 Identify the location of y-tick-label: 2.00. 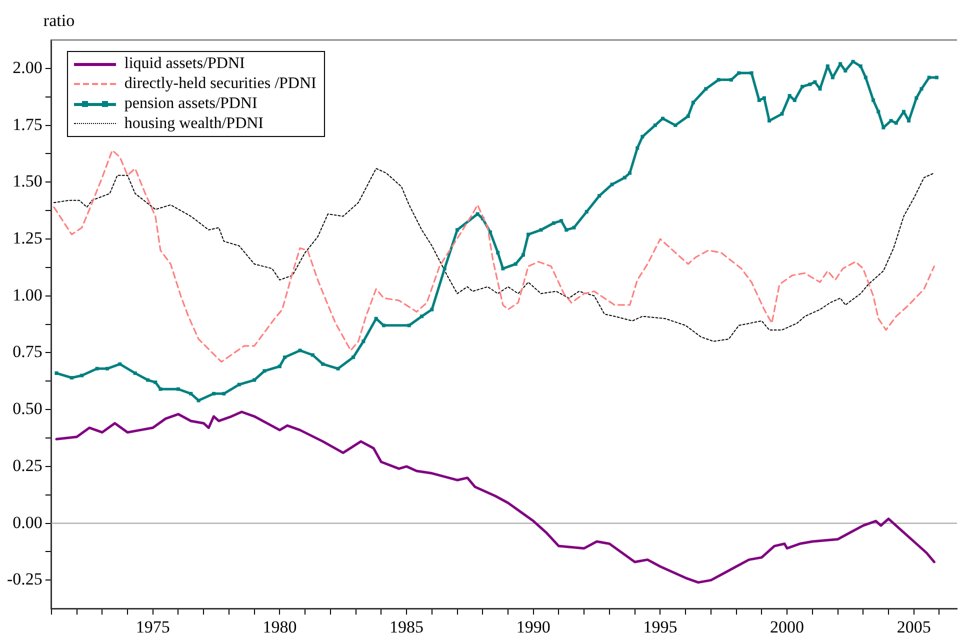
(27, 67).